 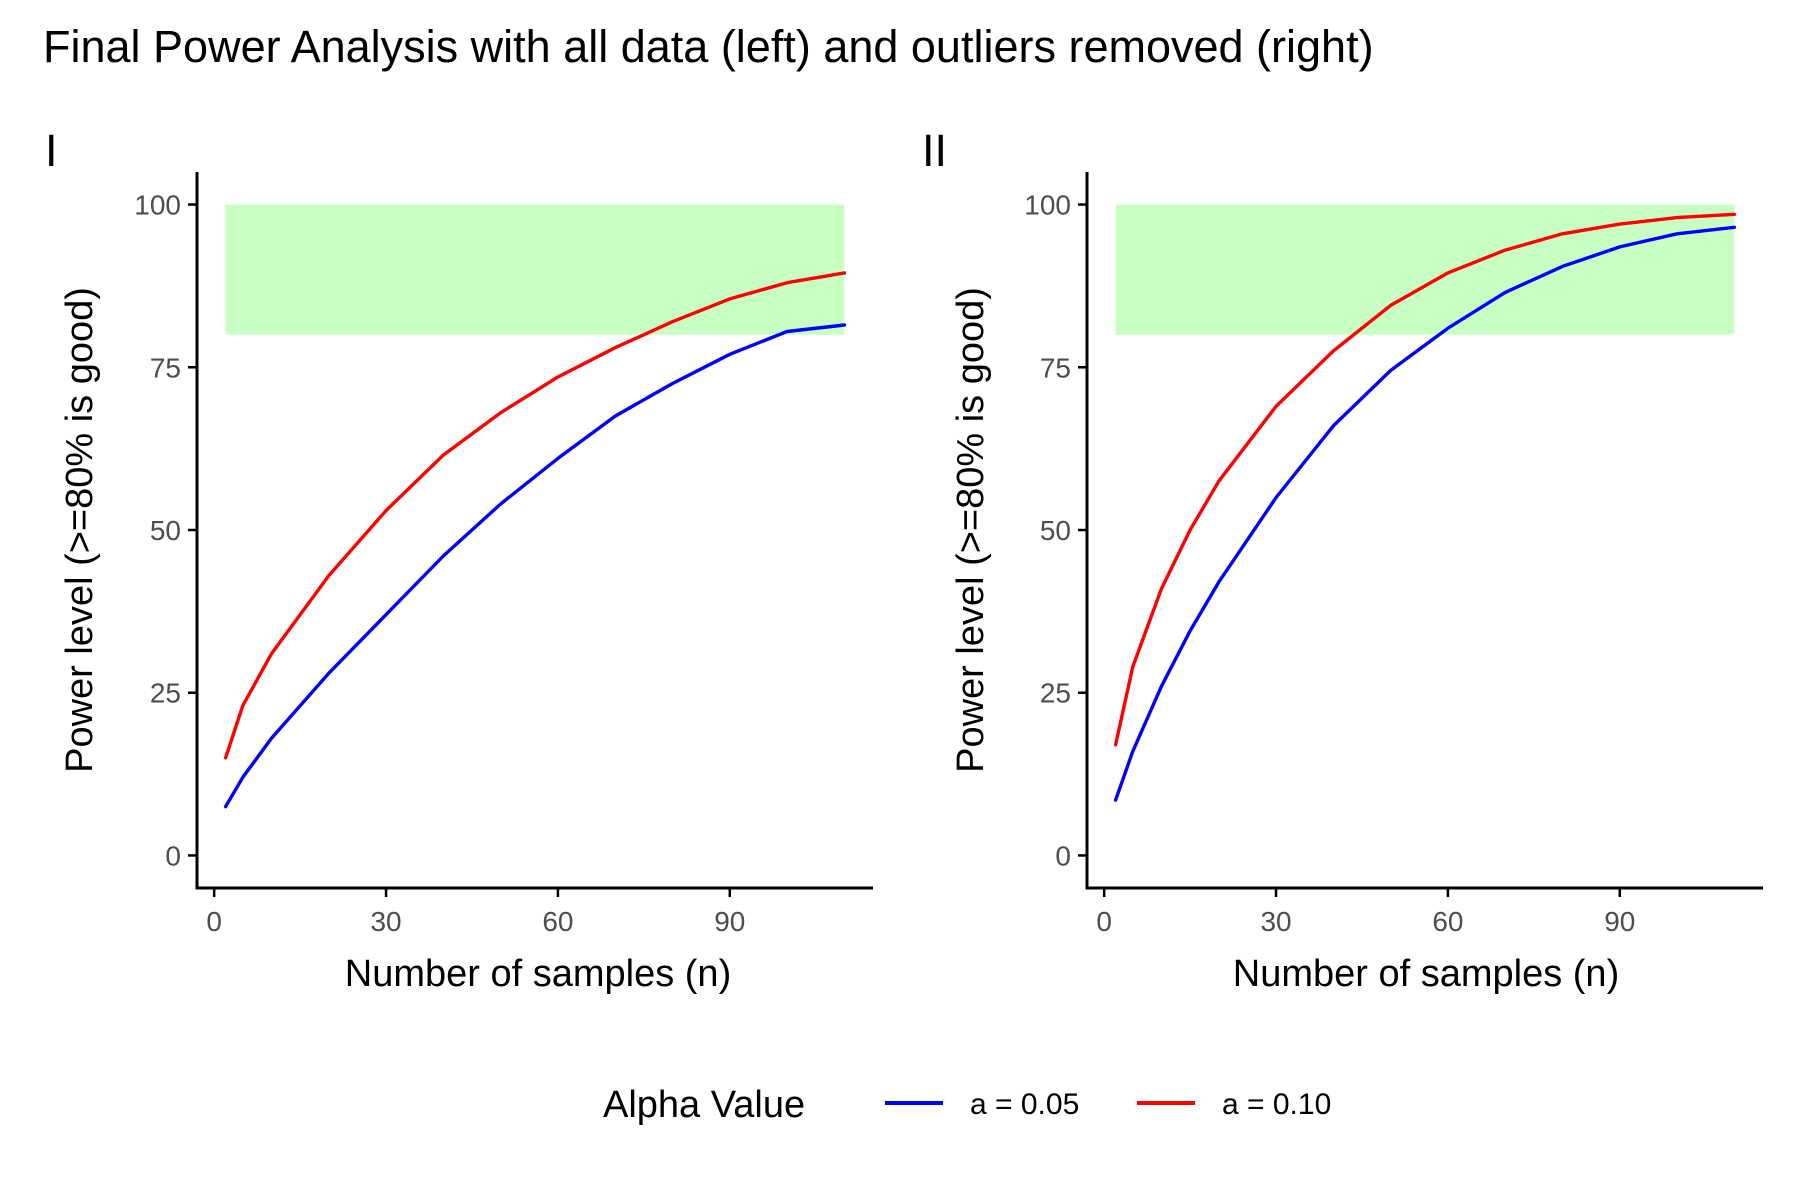 What do you see at coordinates (165, 367) in the screenshot?
I see `y-tick-label-I-3: 75` at bounding box center [165, 367].